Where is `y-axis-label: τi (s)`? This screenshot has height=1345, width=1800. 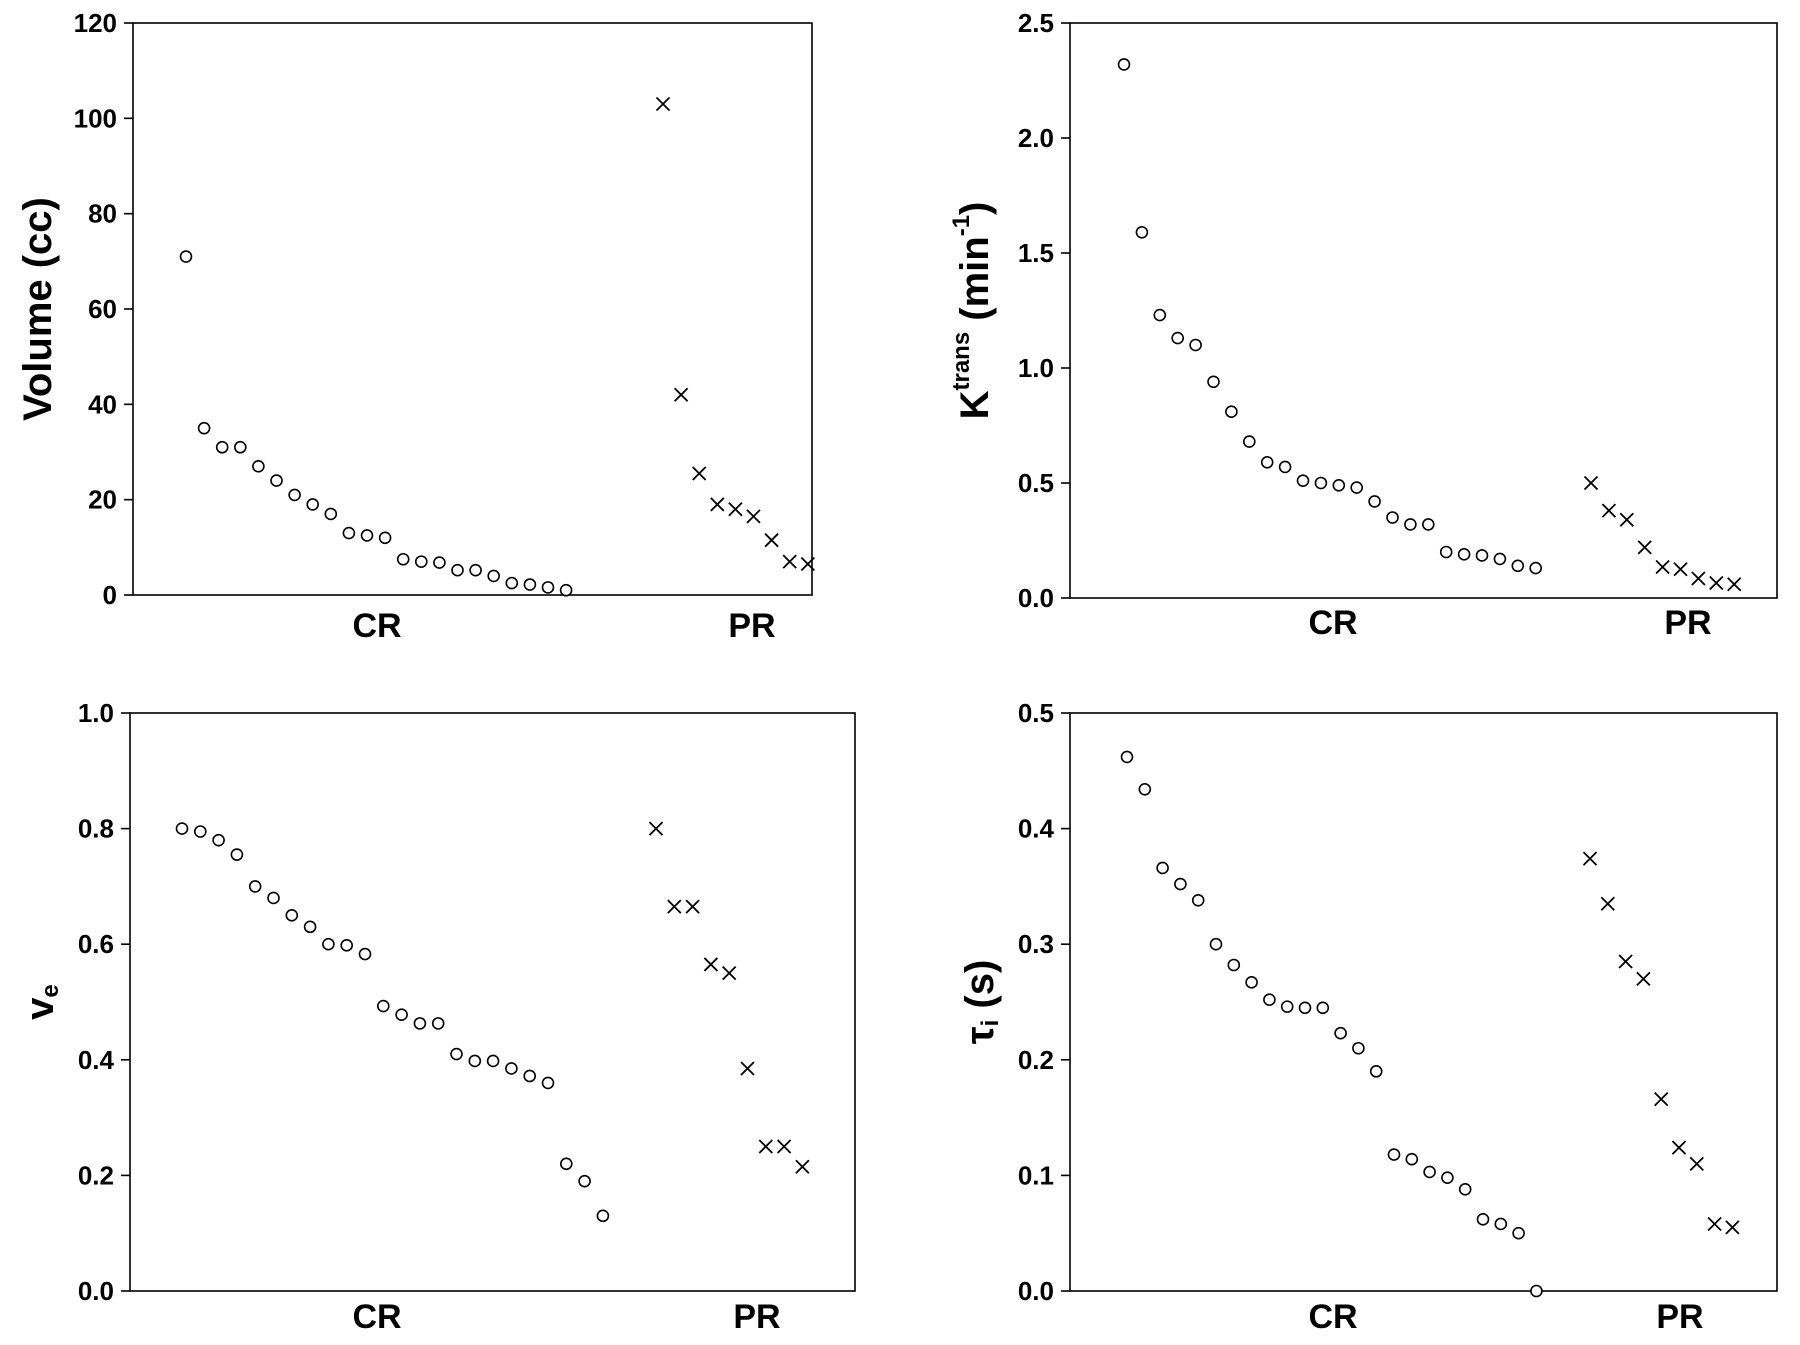 y-axis-label: τi (s) is located at coordinates (981, 1002).